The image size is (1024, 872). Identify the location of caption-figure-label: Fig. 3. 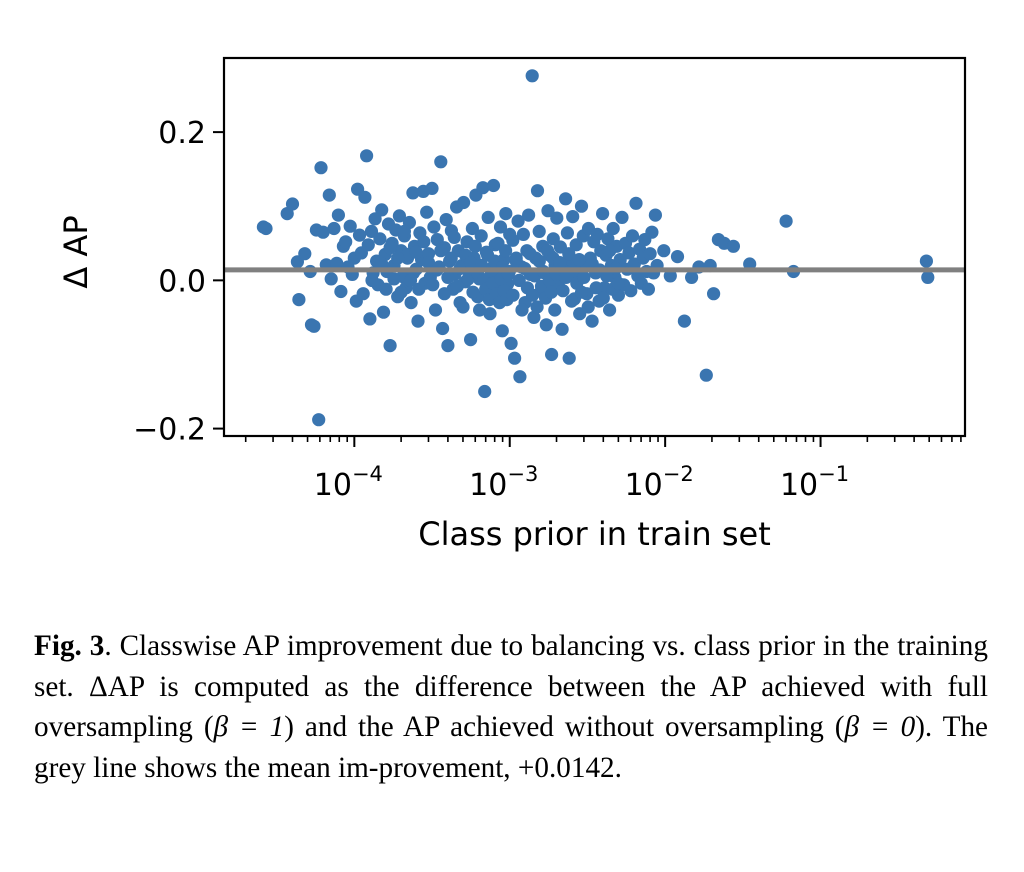
(69, 646).